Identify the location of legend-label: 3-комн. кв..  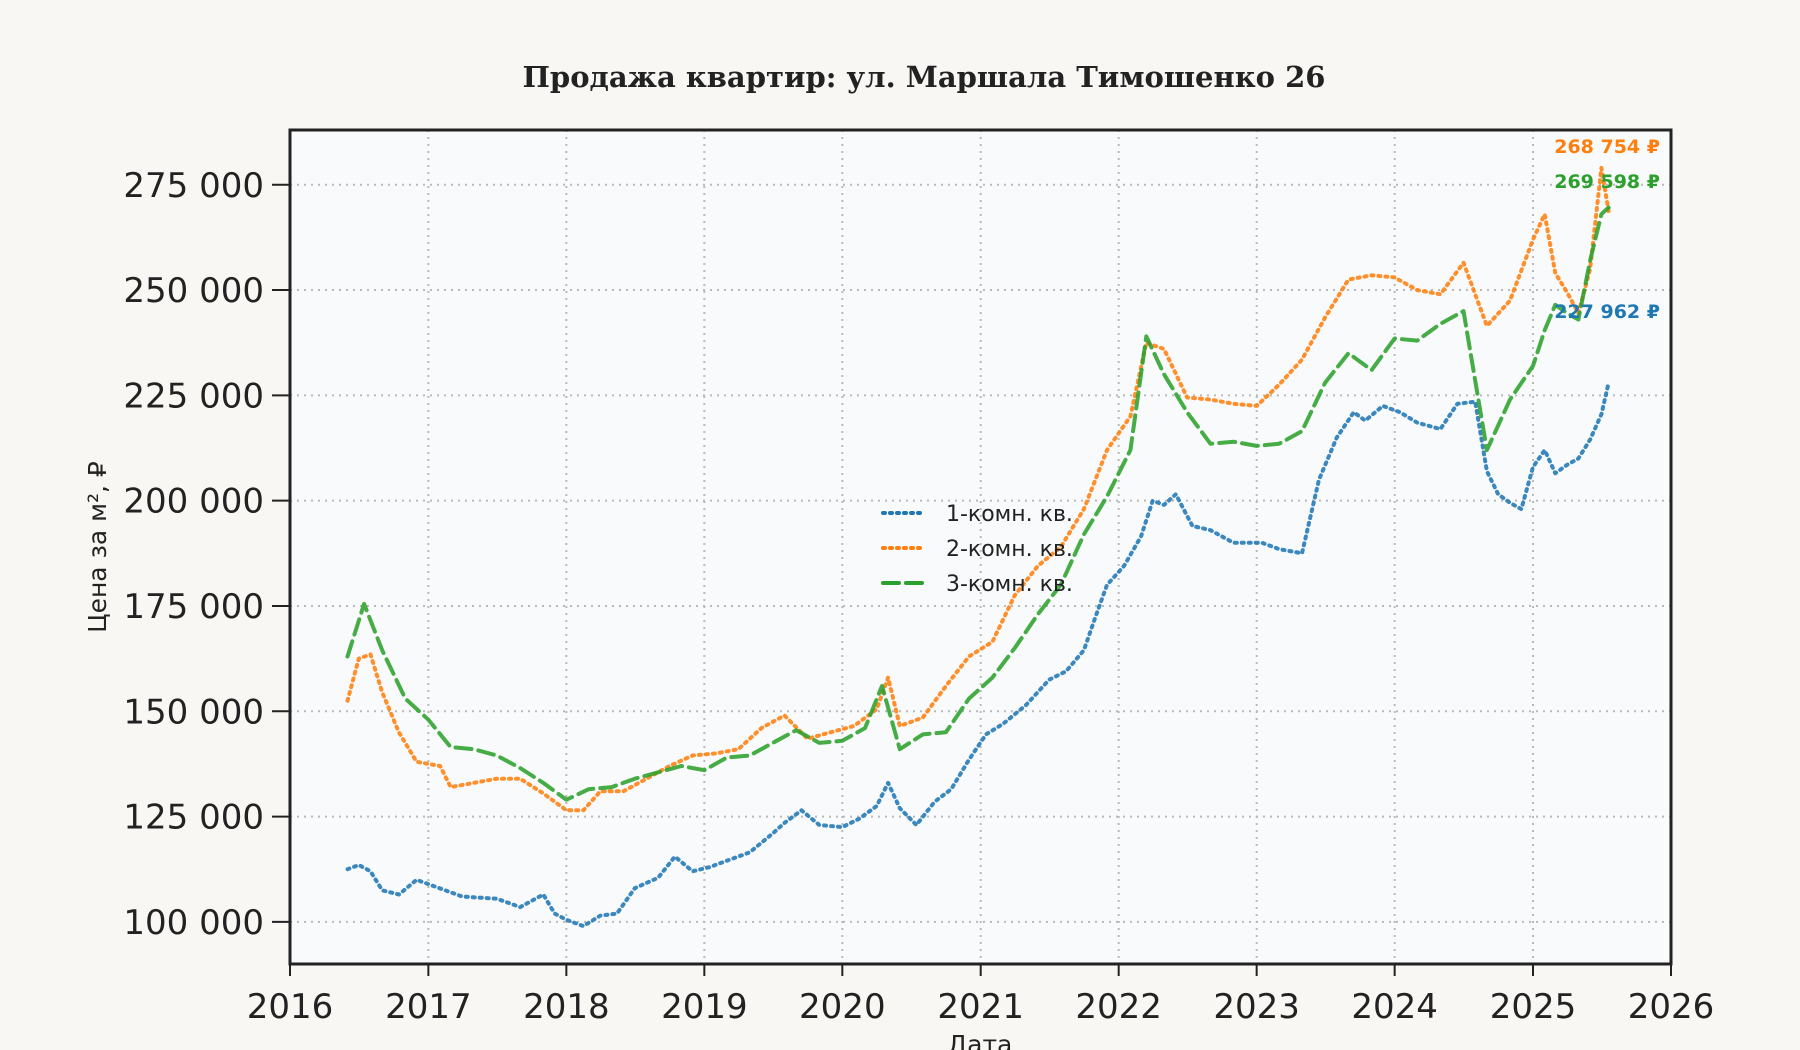
(1009, 584).